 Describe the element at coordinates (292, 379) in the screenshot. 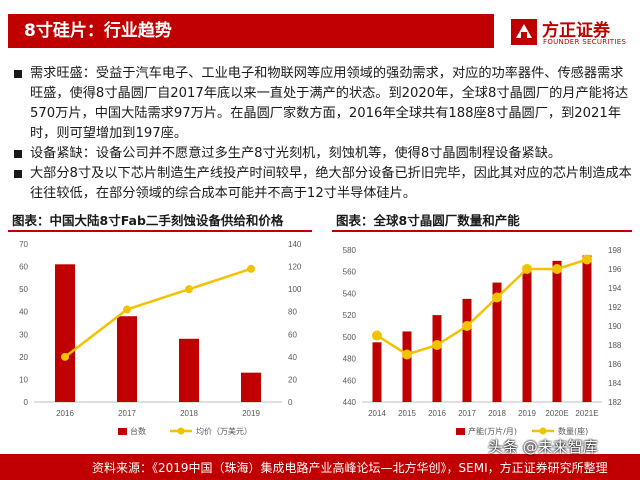

I see `y-right-tick-label: 20` at that location.